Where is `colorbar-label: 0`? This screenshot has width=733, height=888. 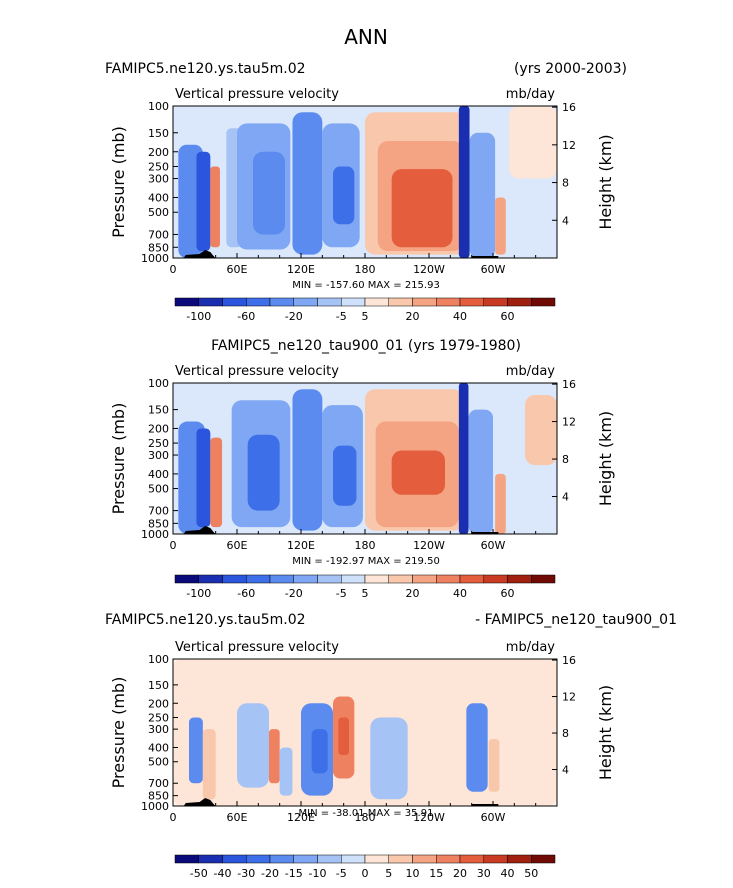
colorbar-label: 0 is located at coordinates (365, 873).